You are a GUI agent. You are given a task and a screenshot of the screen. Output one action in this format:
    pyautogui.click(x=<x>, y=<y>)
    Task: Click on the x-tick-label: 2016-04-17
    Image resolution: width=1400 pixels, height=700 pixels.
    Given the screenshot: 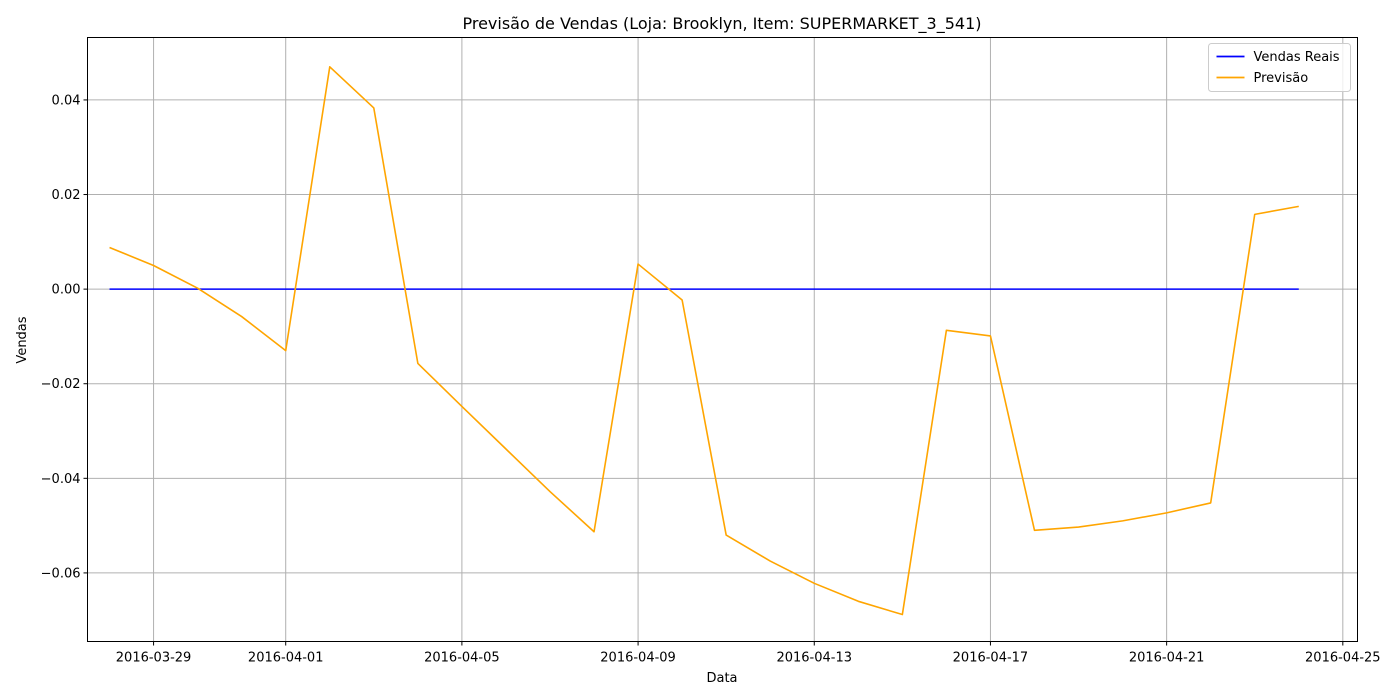 What is the action you would take?
    pyautogui.click(x=991, y=658)
    